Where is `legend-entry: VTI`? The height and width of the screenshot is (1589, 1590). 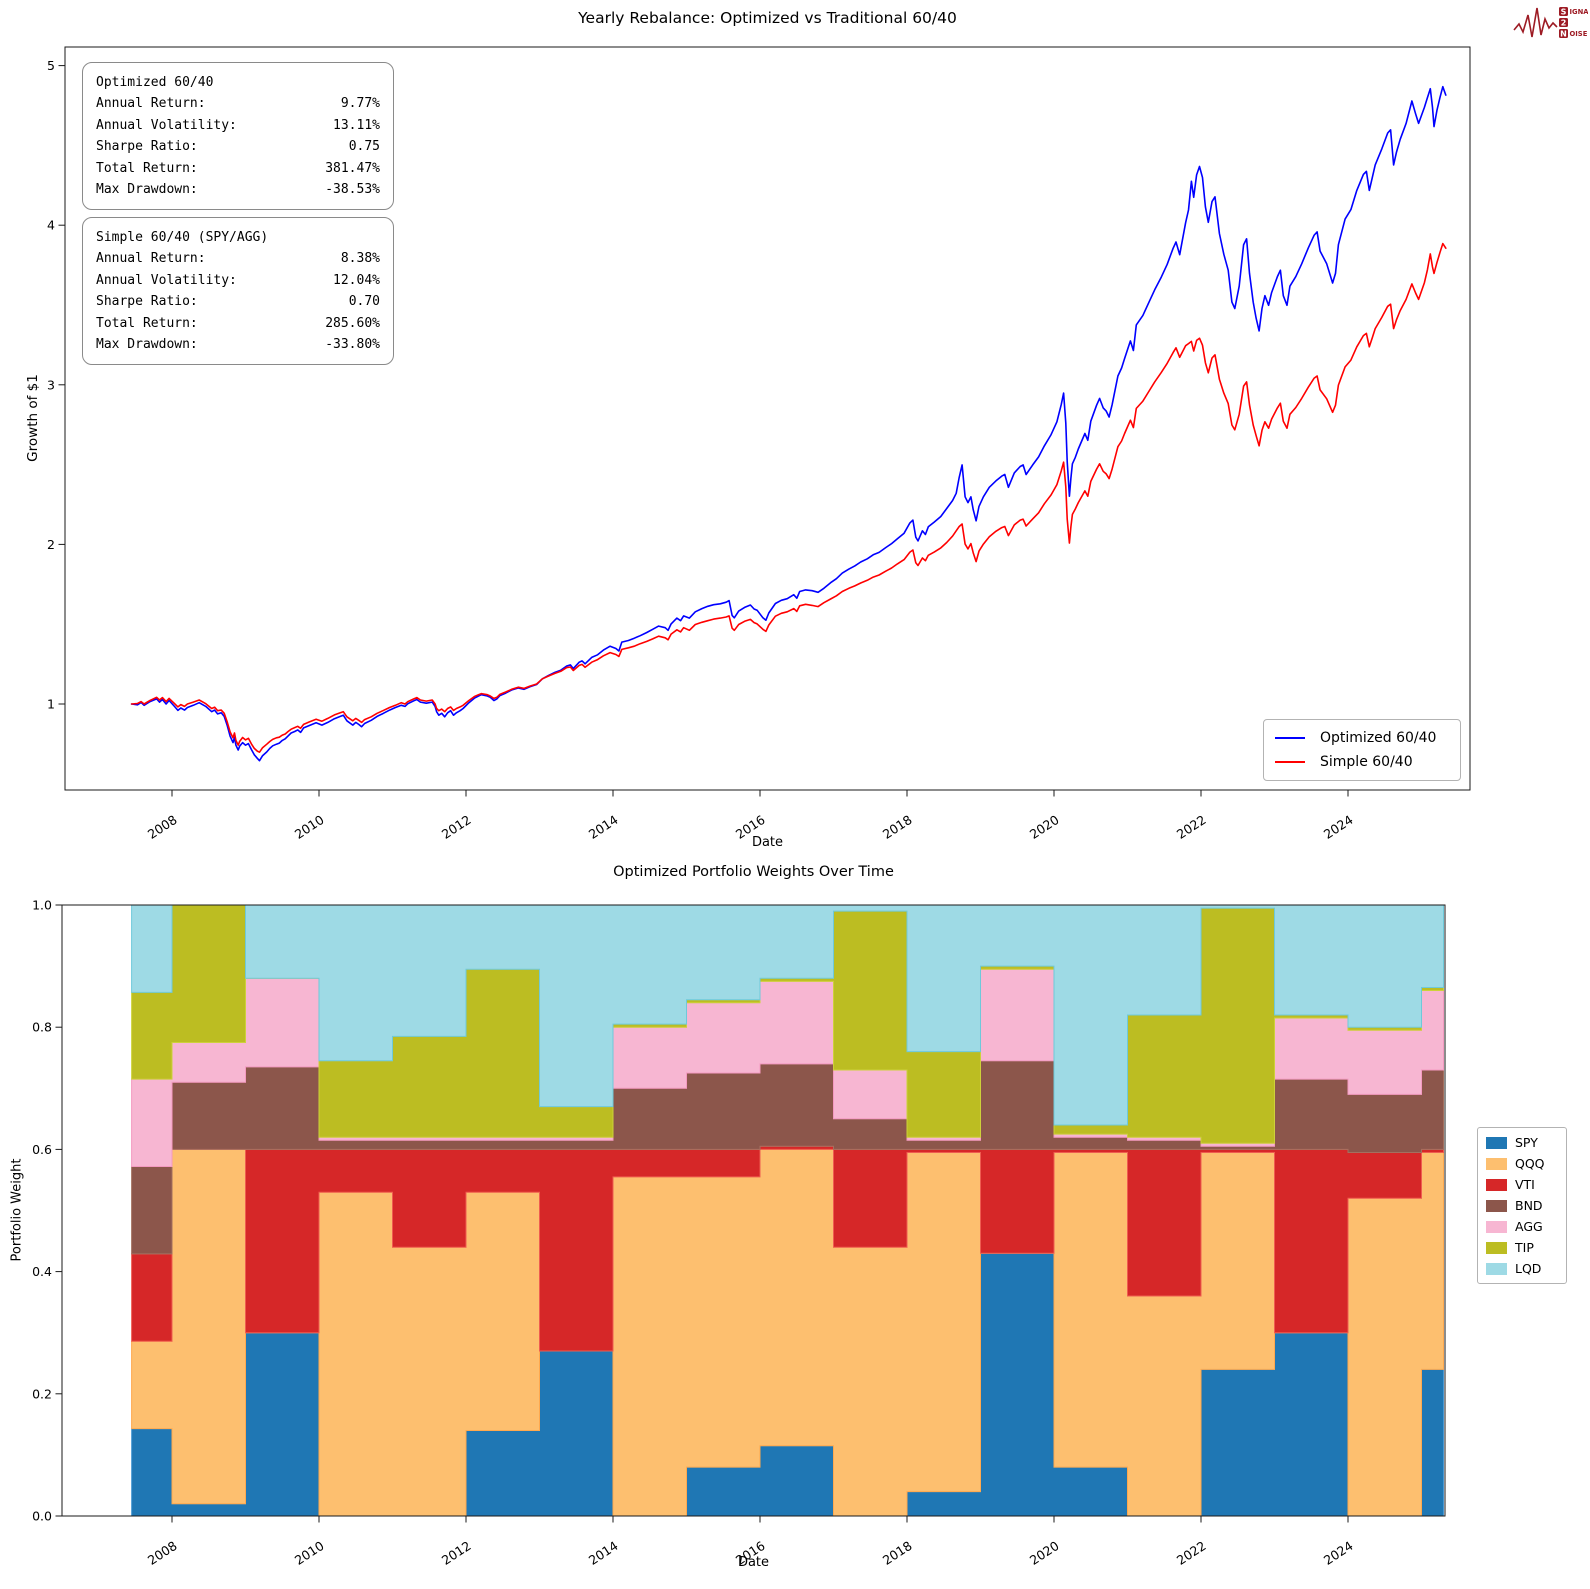 legend-entry: VTI is located at coordinates (1522, 1184).